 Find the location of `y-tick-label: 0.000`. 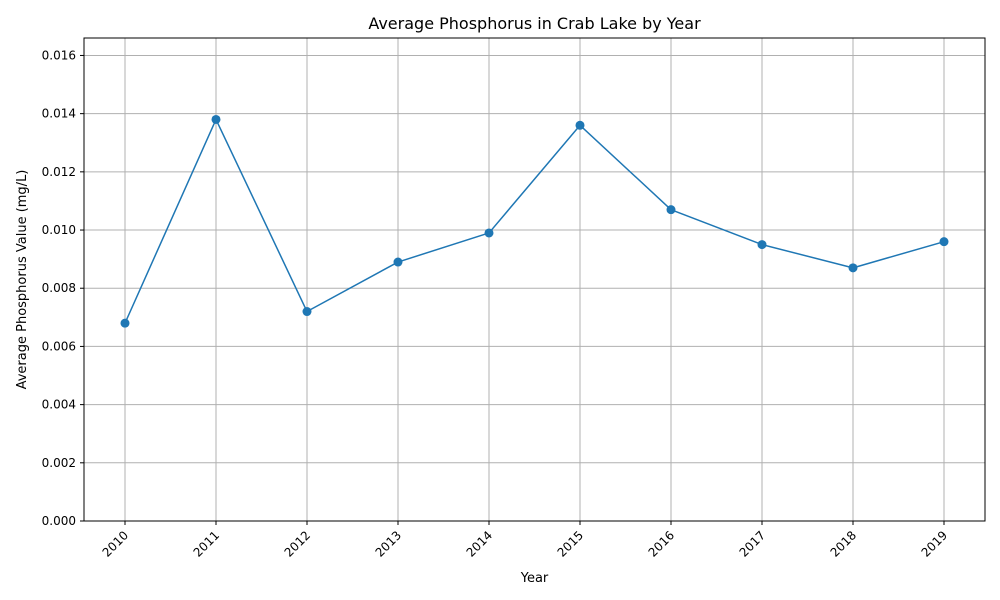

y-tick-label: 0.000 is located at coordinates (59, 521).